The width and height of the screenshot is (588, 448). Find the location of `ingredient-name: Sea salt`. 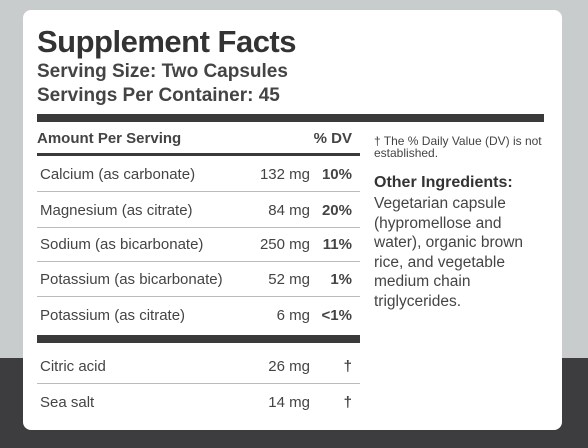

ingredient-name: Sea salt is located at coordinates (67, 402).